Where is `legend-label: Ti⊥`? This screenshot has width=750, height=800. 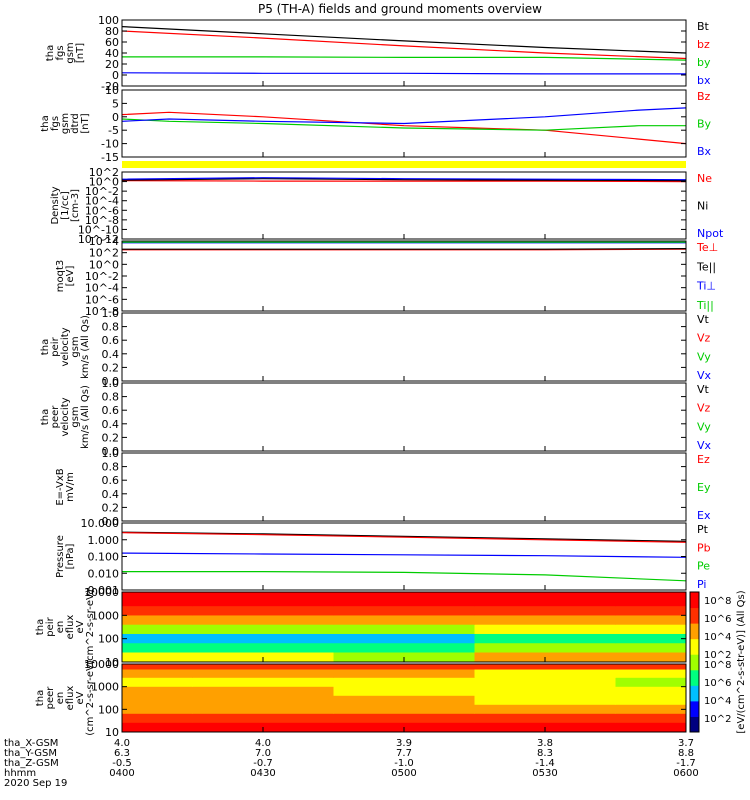
legend-label: Ti⊥ is located at coordinates (706, 286).